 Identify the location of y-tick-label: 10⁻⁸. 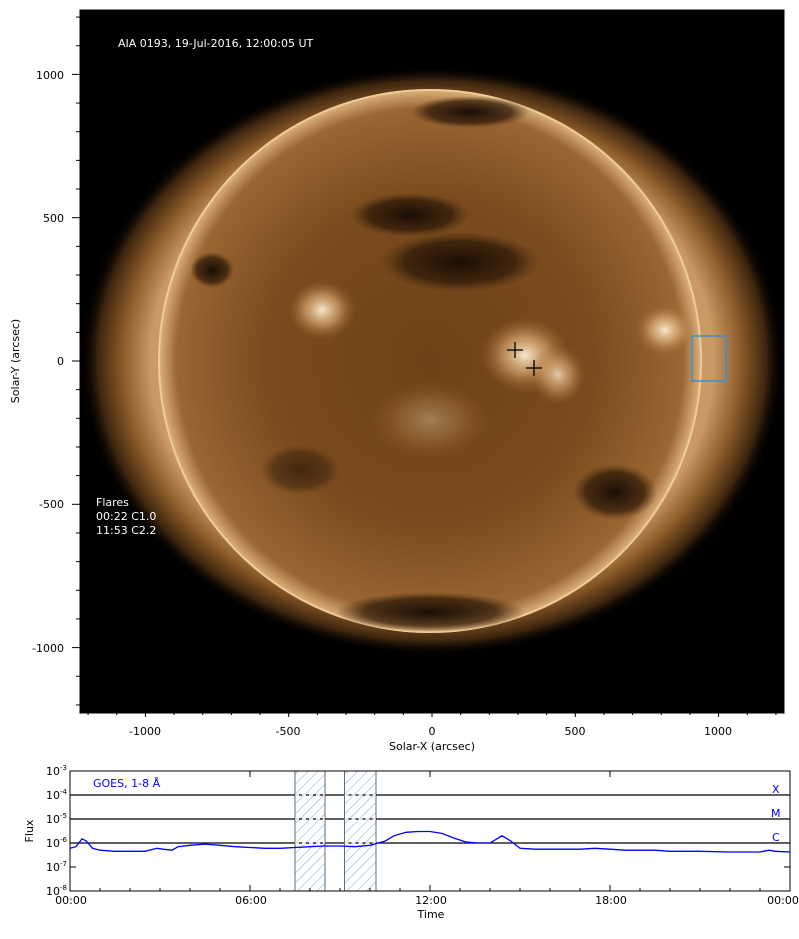
(56, 891).